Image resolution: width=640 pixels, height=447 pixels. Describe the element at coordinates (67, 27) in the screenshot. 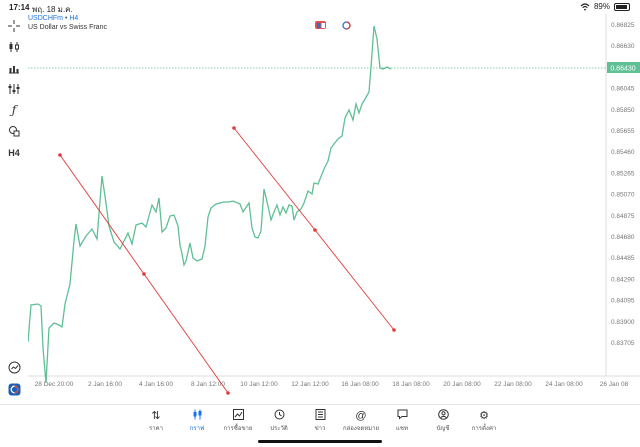

I see `symbol-description: US Dollar vs Swiss Franc` at that location.